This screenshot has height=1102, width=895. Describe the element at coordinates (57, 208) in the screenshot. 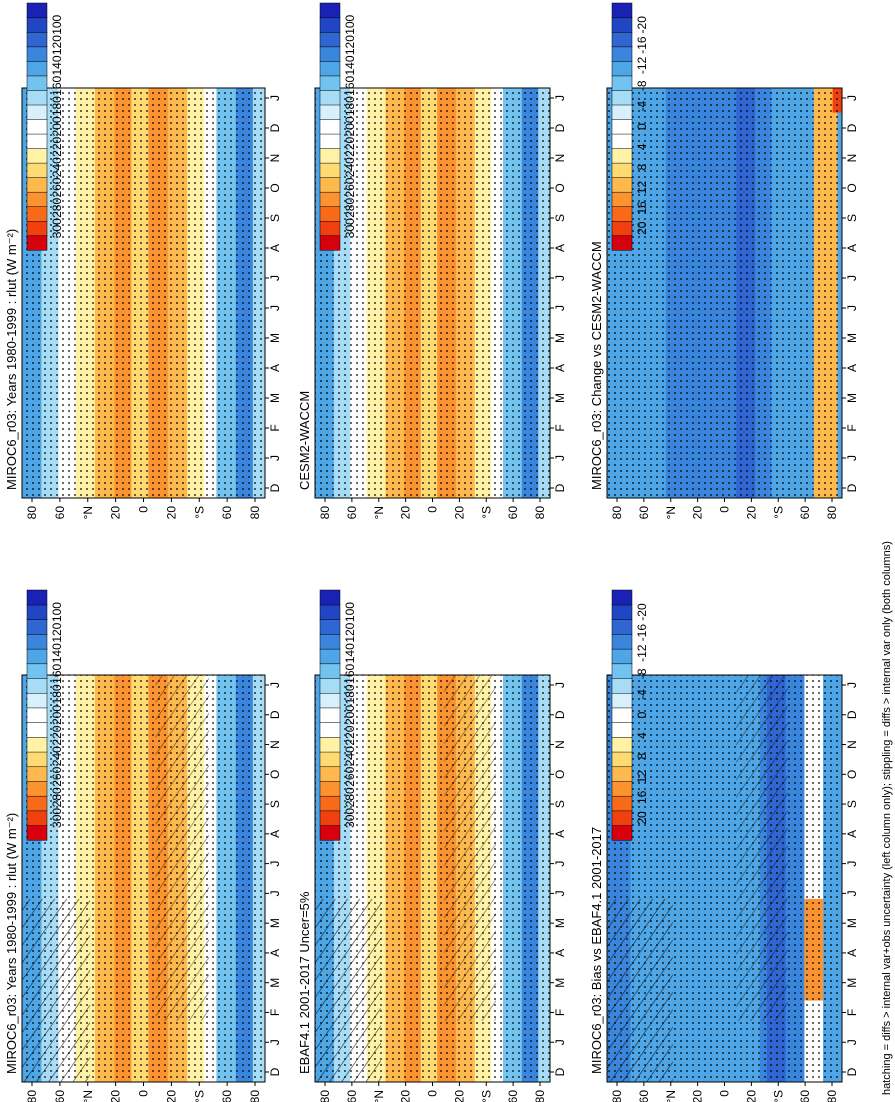

I see `colorbar-label: 280` at that location.